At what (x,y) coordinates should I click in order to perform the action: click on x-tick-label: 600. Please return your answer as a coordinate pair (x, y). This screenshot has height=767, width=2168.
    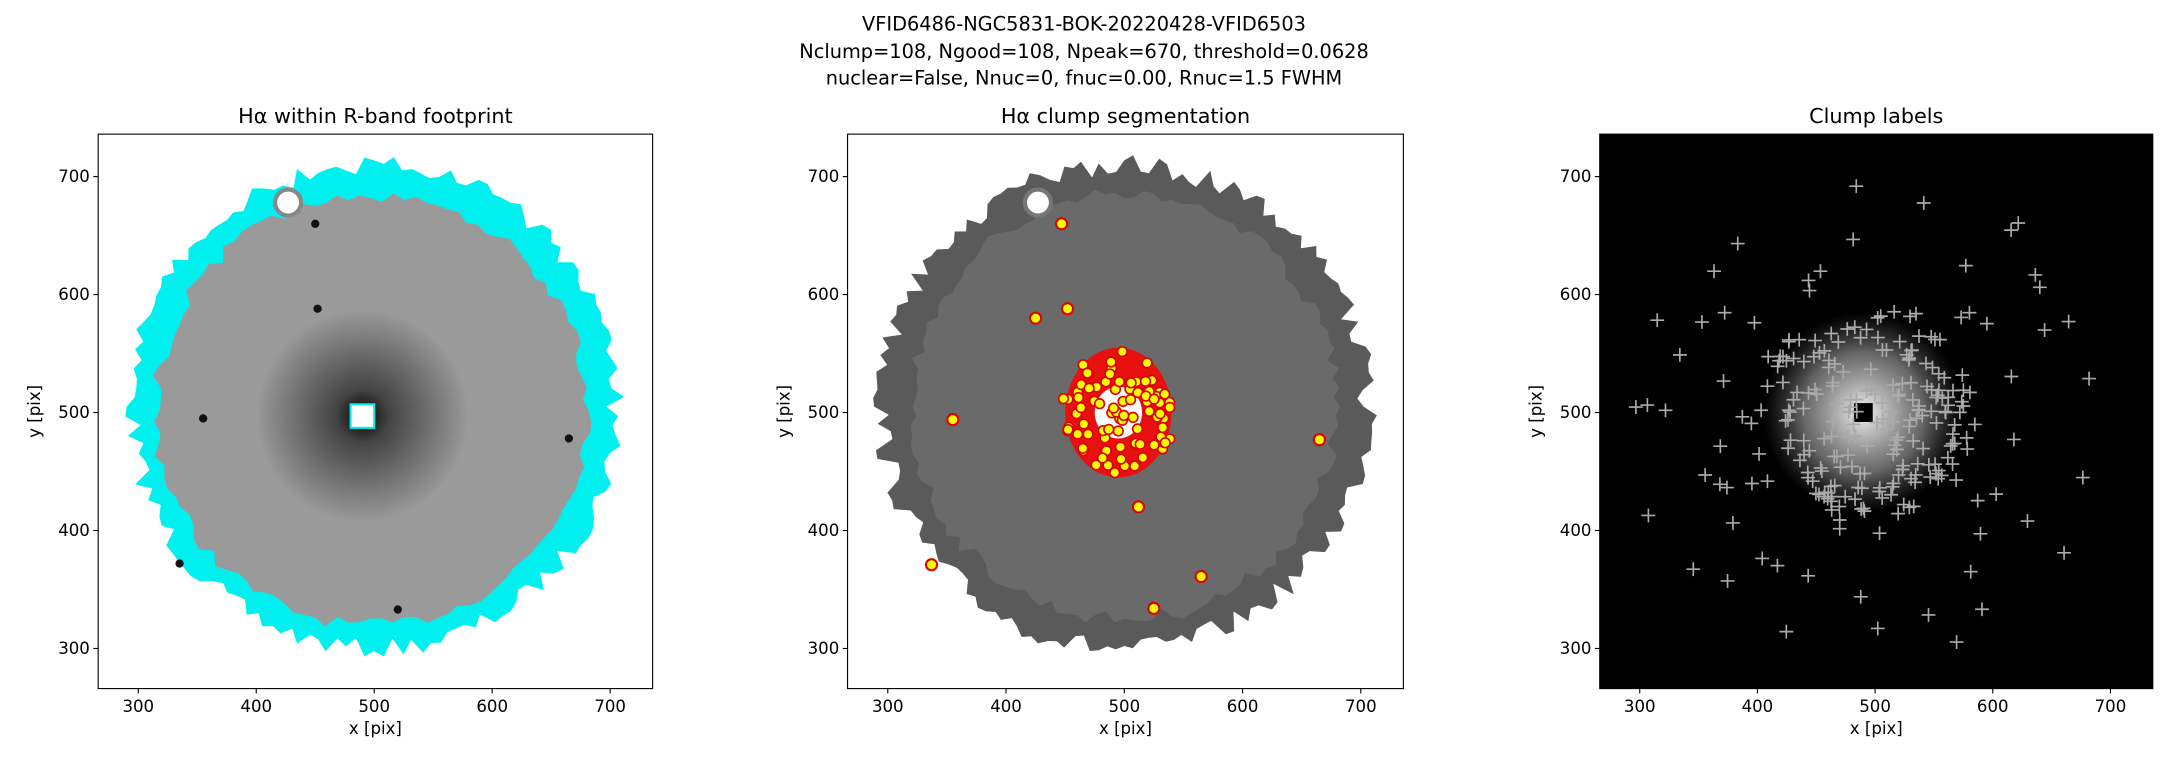
    Looking at the image, I should click on (1243, 706).